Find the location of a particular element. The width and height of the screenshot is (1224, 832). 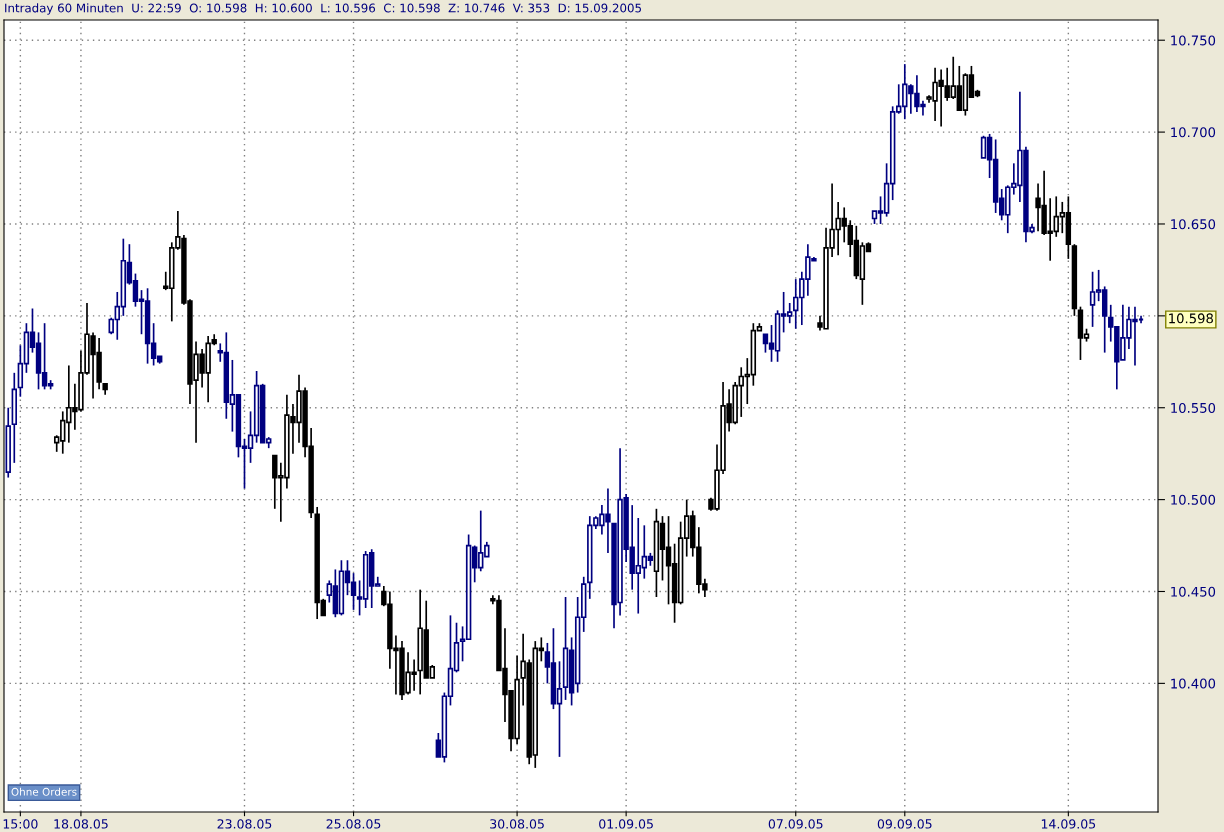

x-tick-label: 18.08.05 is located at coordinates (81, 824).